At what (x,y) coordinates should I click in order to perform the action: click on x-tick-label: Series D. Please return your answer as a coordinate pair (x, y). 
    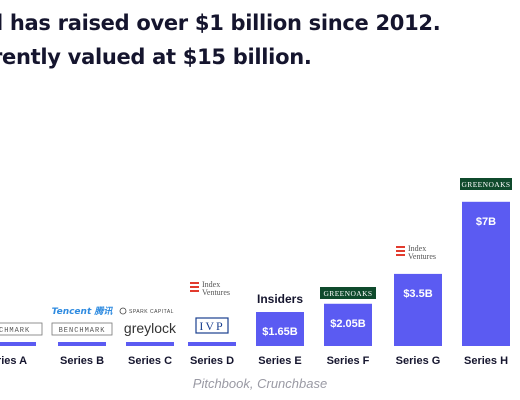
    Looking at the image, I should click on (212, 361).